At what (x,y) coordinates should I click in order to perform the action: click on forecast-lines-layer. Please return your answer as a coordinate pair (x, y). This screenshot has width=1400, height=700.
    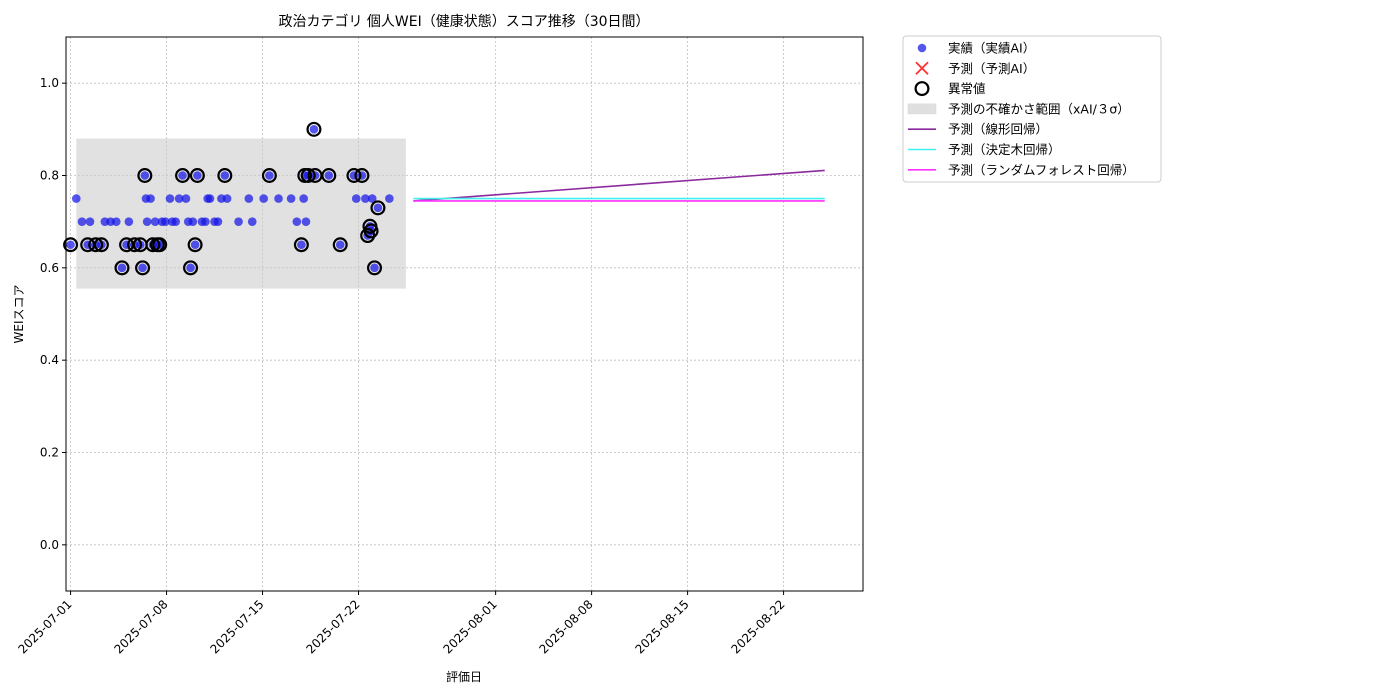
    Looking at the image, I should click on (619, 185).